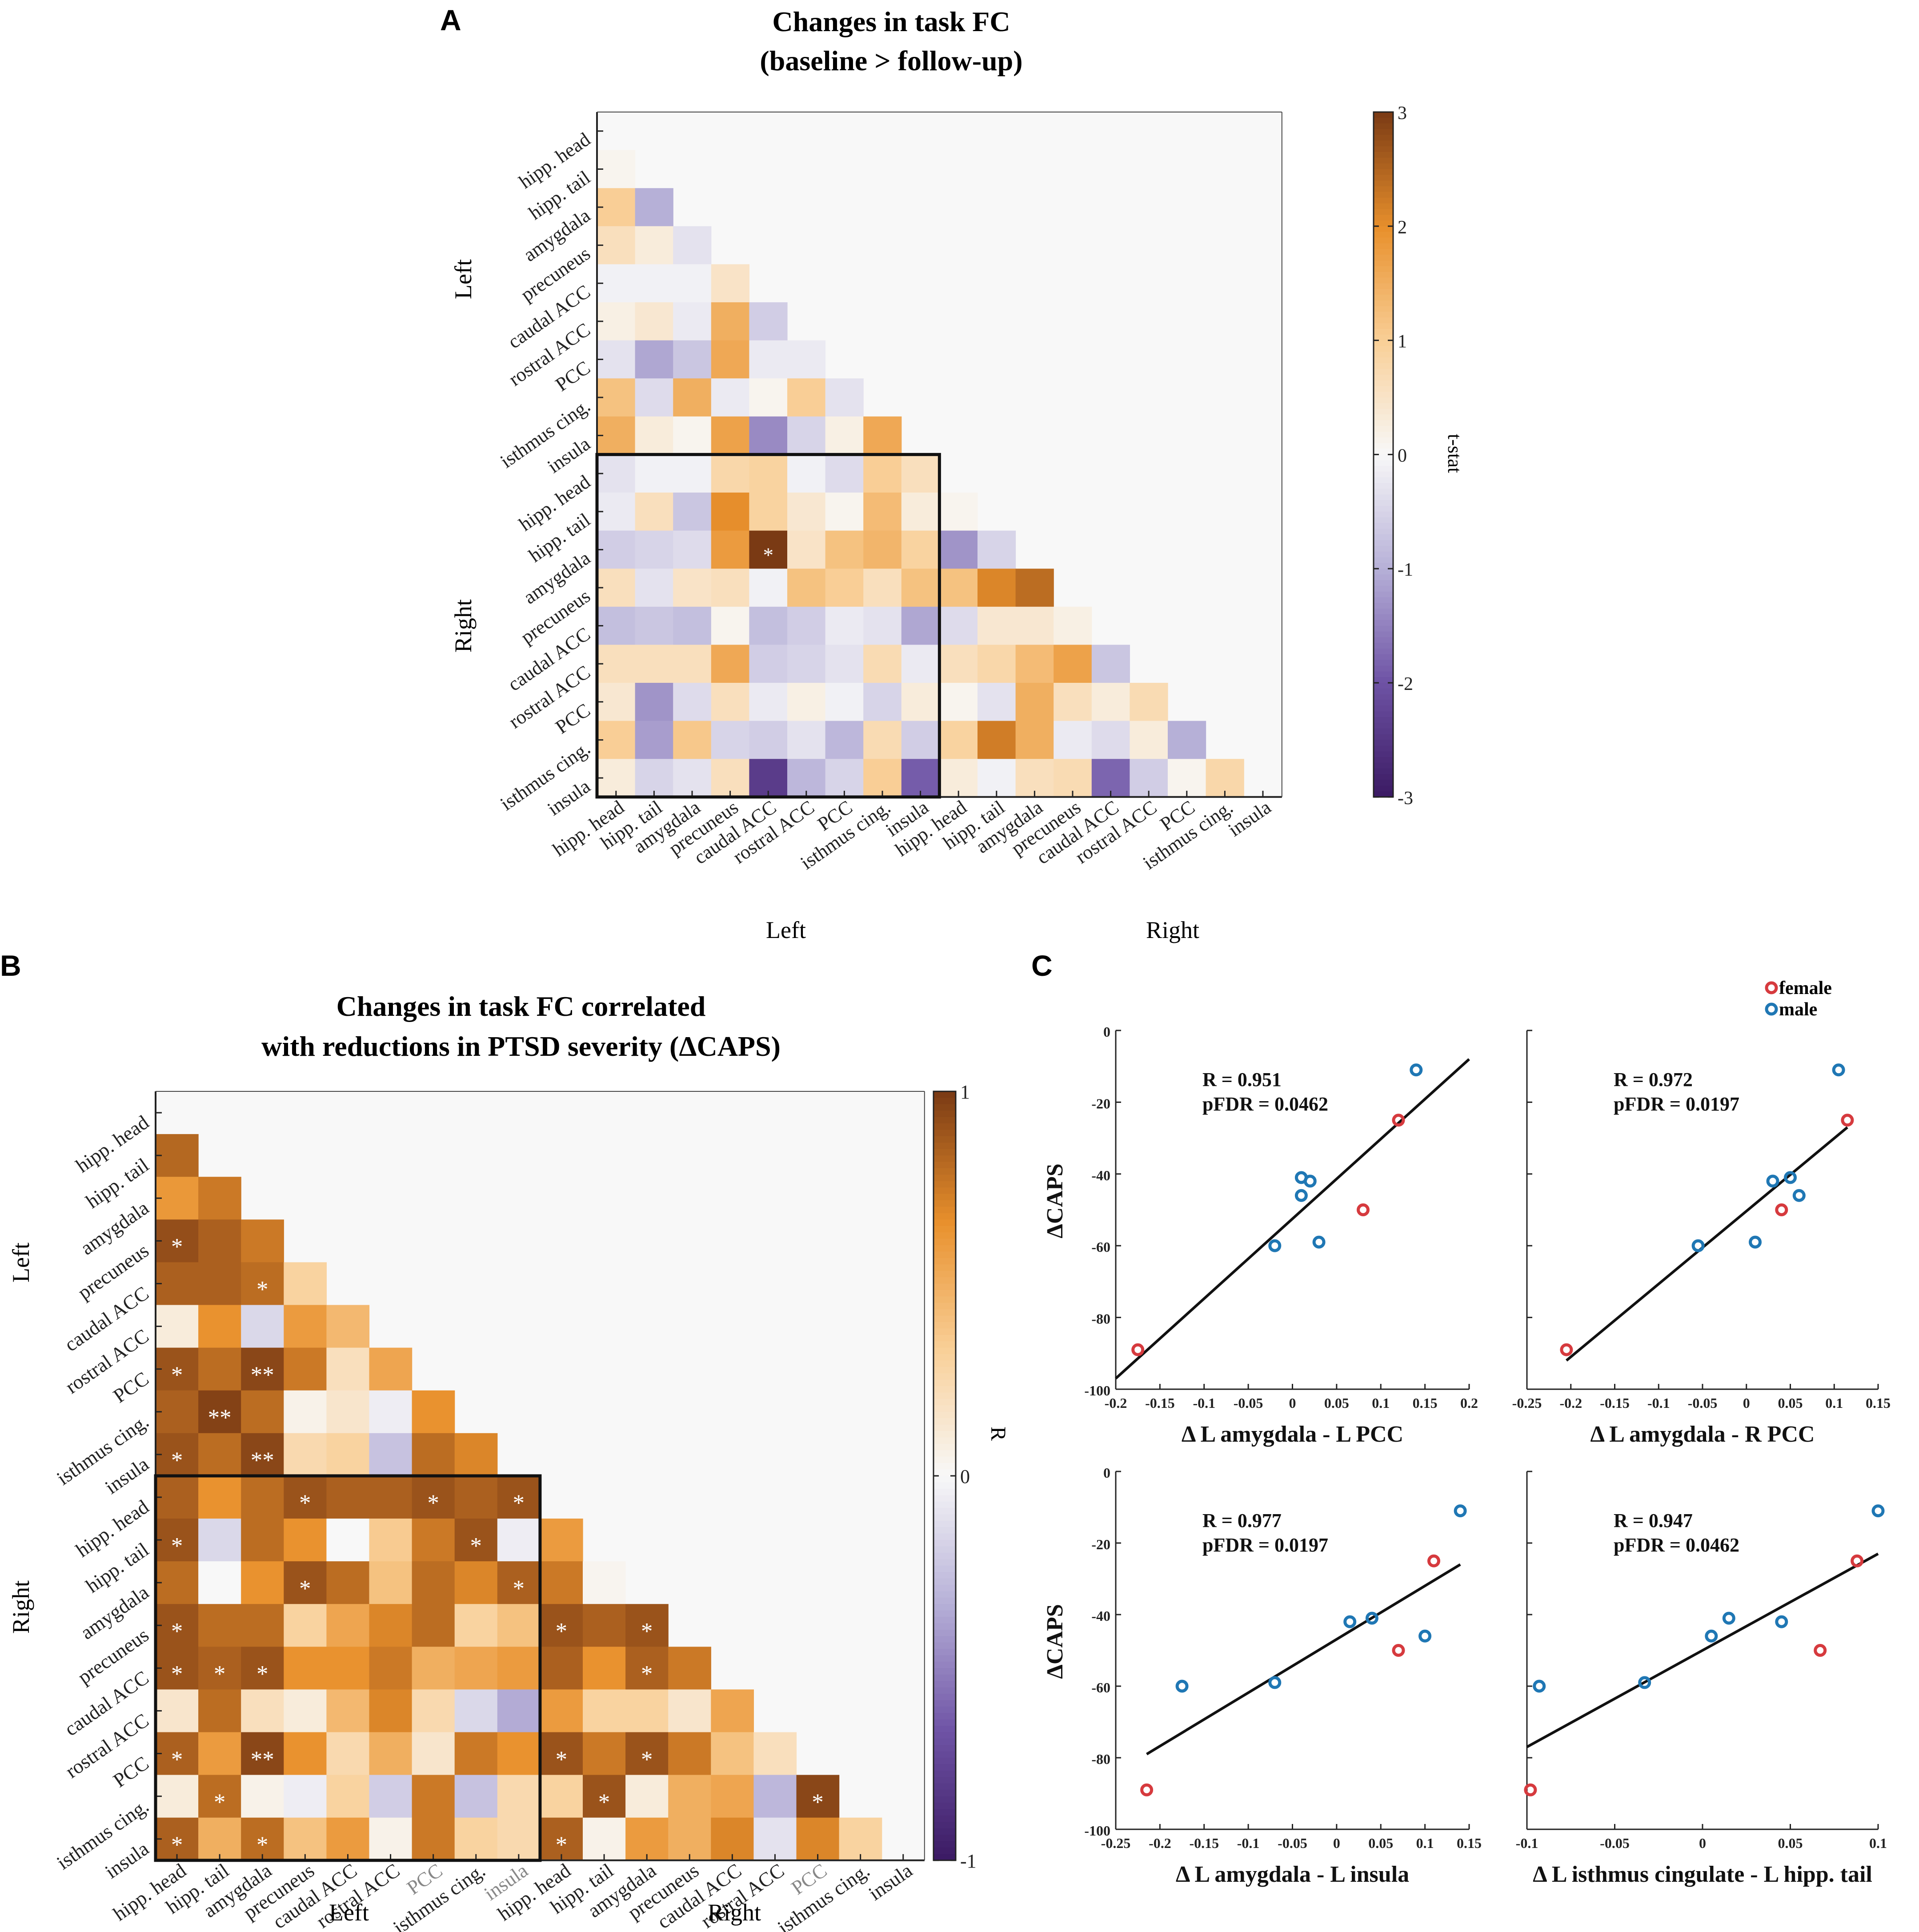  What do you see at coordinates (1393, 456) in the screenshot?
I see `panel-a-colorbar: -3 -2 -1 0 1 2 3` at bounding box center [1393, 456].